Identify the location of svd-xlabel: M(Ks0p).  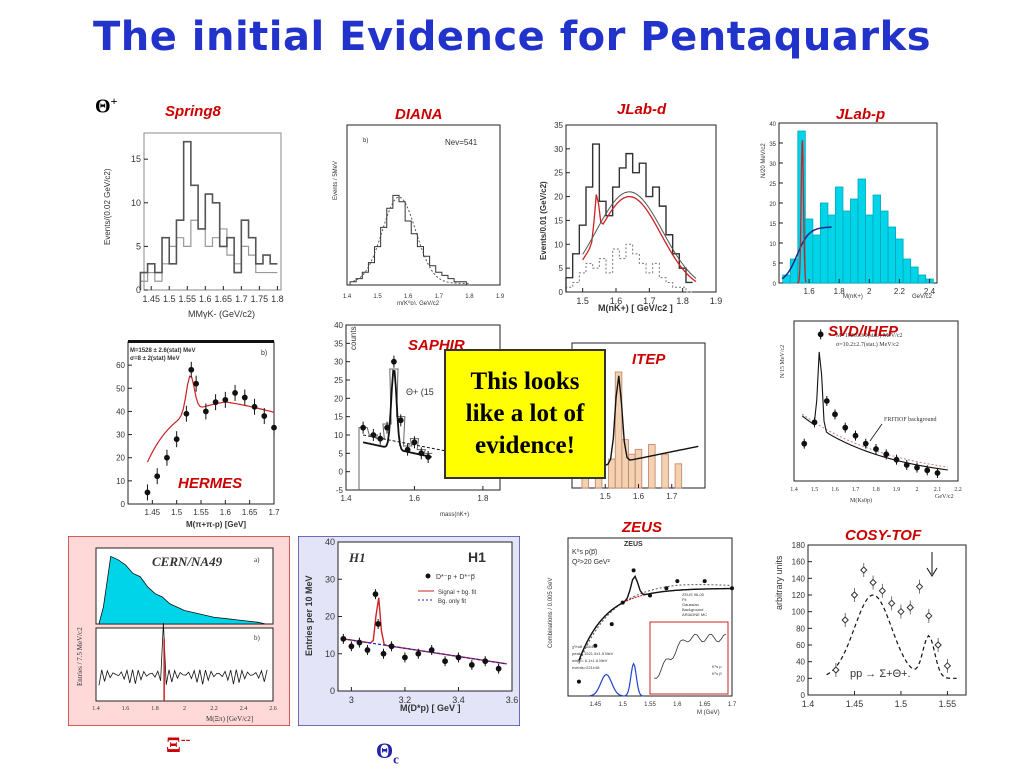
(861, 500).